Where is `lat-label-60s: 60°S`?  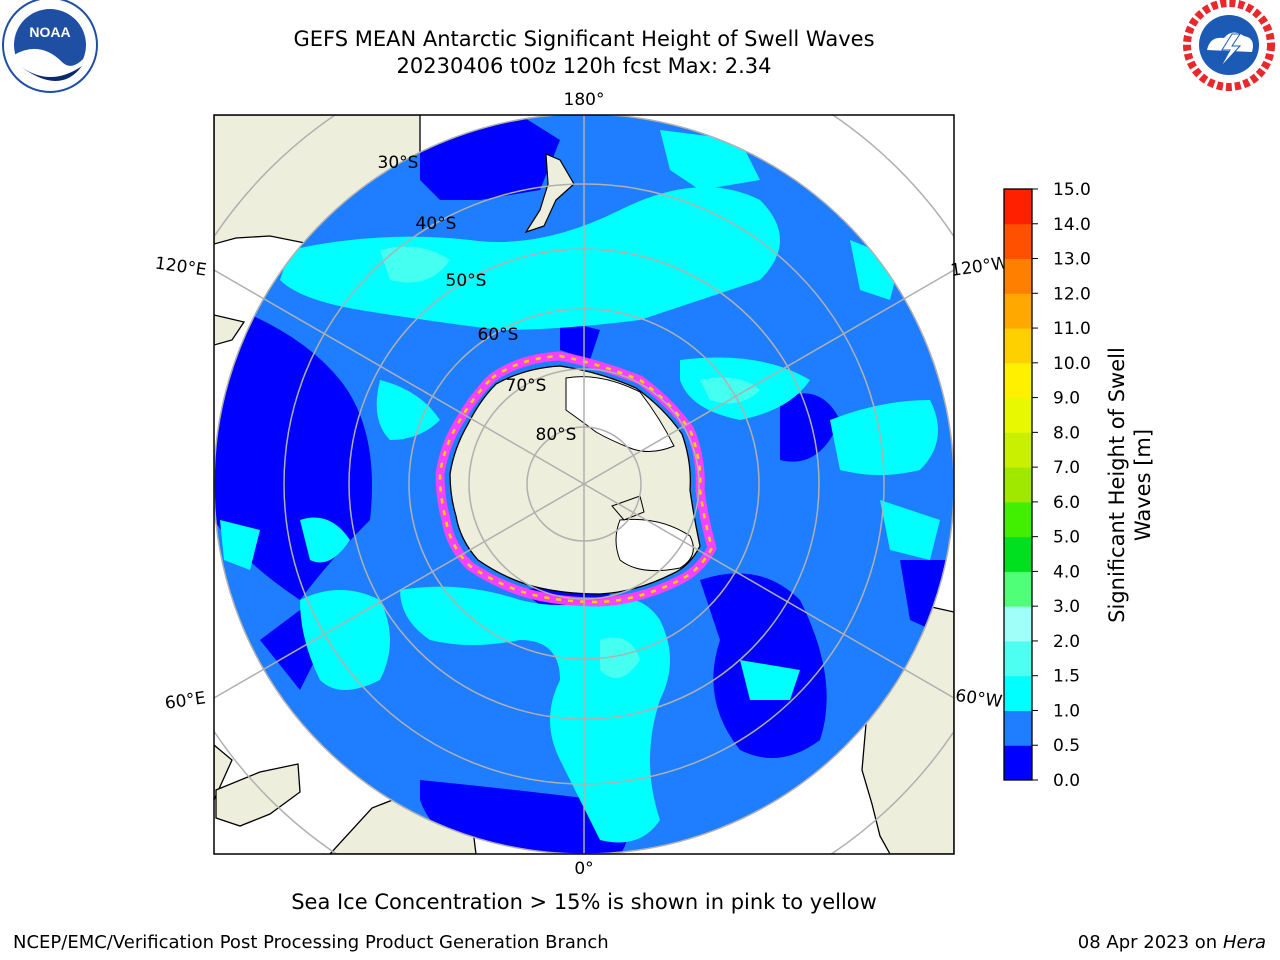 lat-label-60s: 60°S is located at coordinates (498, 335).